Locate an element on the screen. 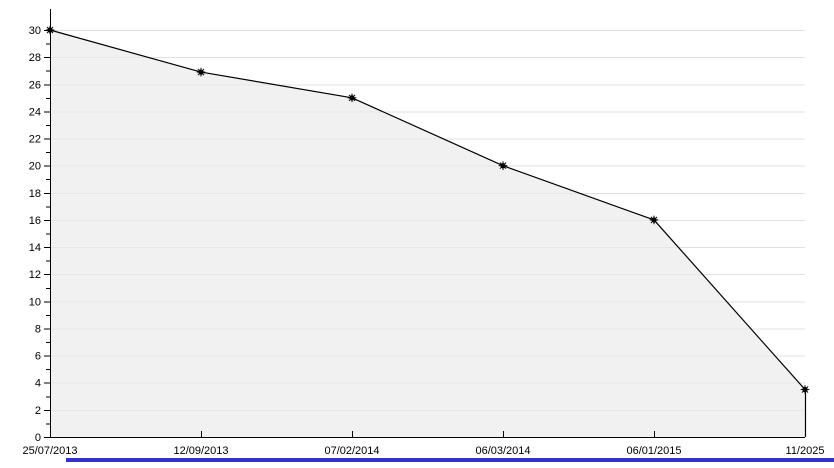  y-tick-label: 0 is located at coordinates (38, 438).